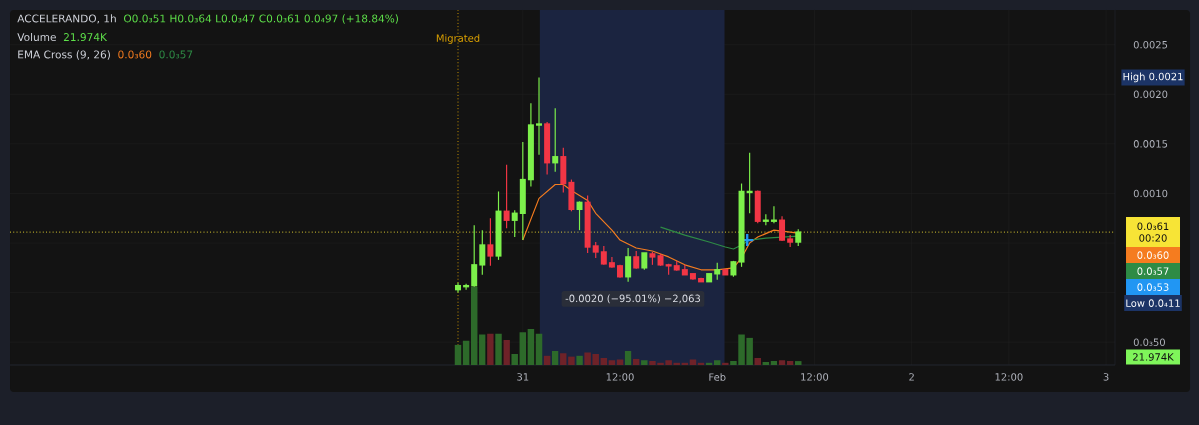 Image resolution: width=1199 pixels, height=425 pixels. What do you see at coordinates (1153, 232) in the screenshot?
I see `ref-line-label: 0.0₃61 00:20` at bounding box center [1153, 232].